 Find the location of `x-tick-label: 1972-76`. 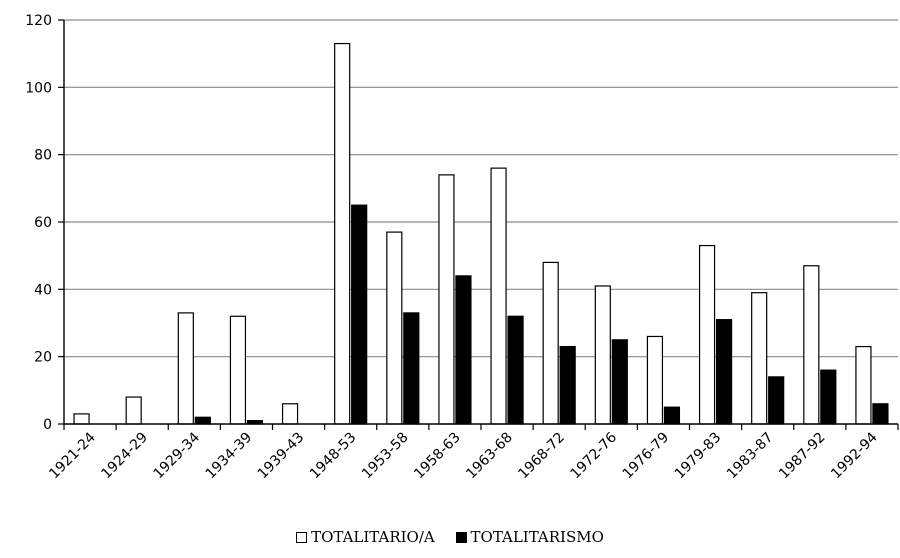

x-tick-label: 1972-76 is located at coordinates (593, 455).